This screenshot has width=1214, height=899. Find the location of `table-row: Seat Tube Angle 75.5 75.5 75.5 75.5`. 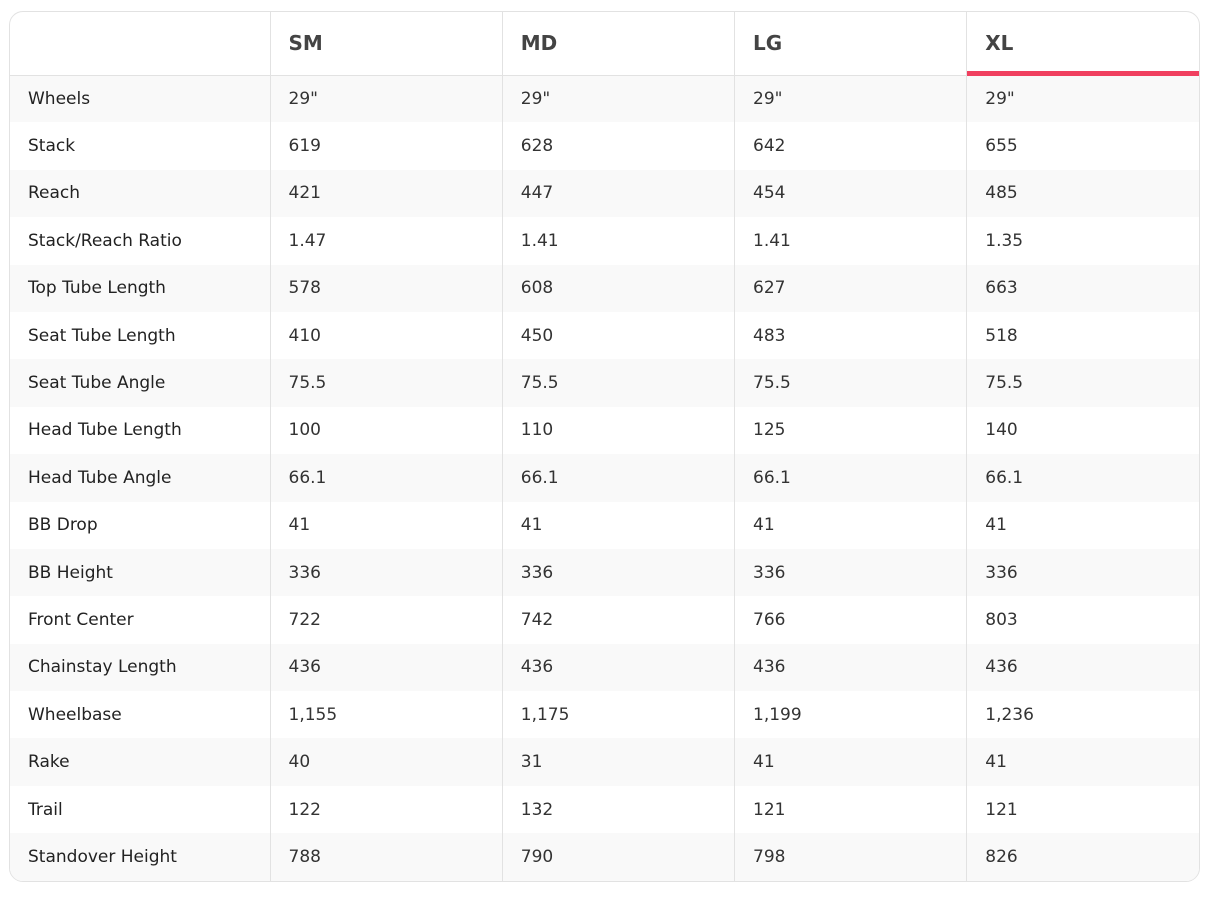

table-row: Seat Tube Angle 75.5 75.5 75.5 75.5 is located at coordinates (604, 383).